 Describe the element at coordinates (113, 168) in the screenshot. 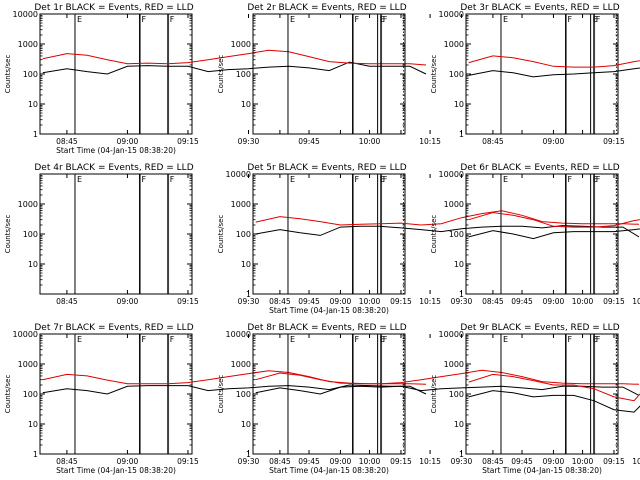

I see `panel-title: Det 4r BLACK = Events, RED = LLD` at that location.